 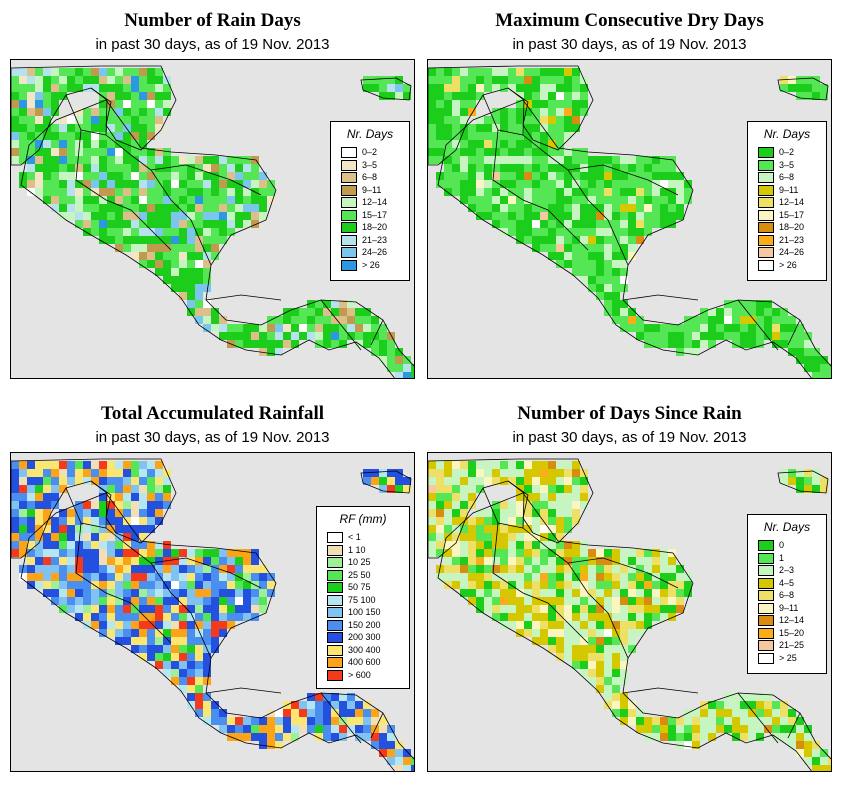 I want to click on legend-label: 9–11, so click(x=789, y=189).